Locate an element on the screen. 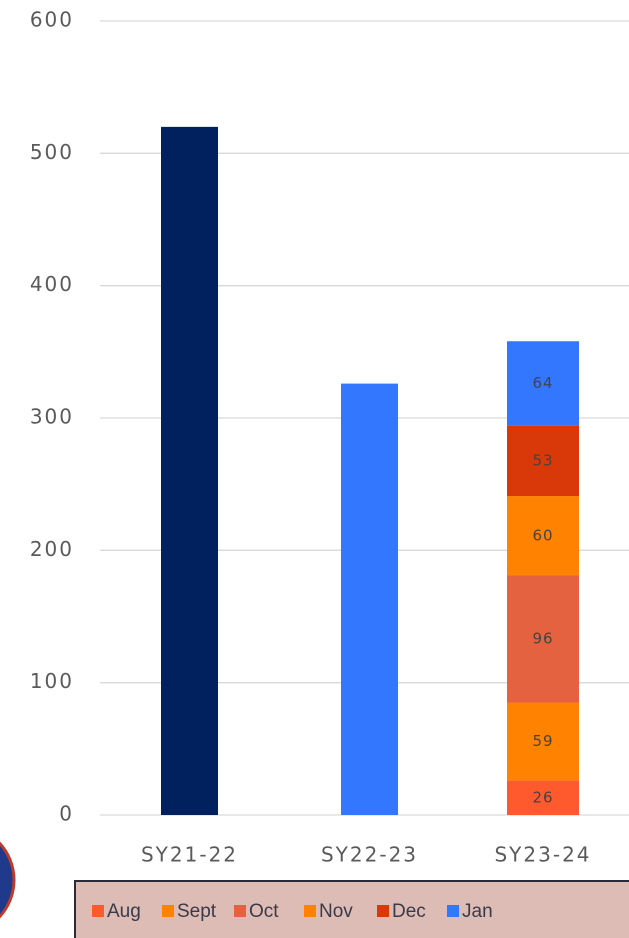  y-tick-label: 0 is located at coordinates (66, 814).